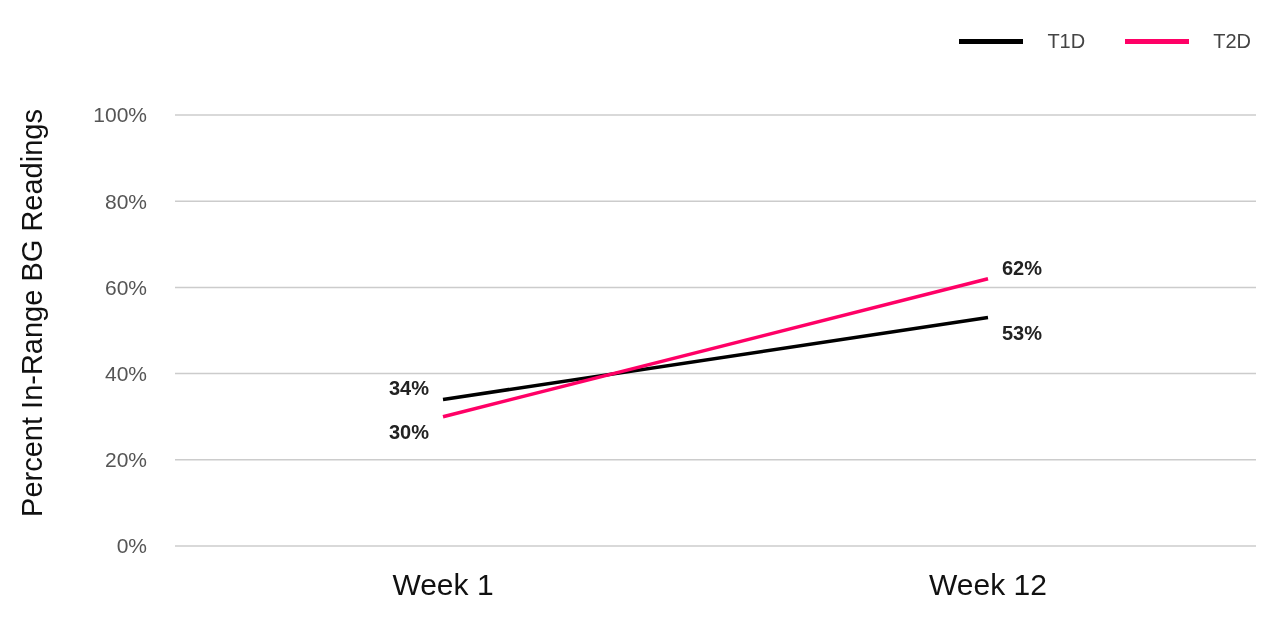  I want to click on legend-label: T1D, so click(1066, 41).